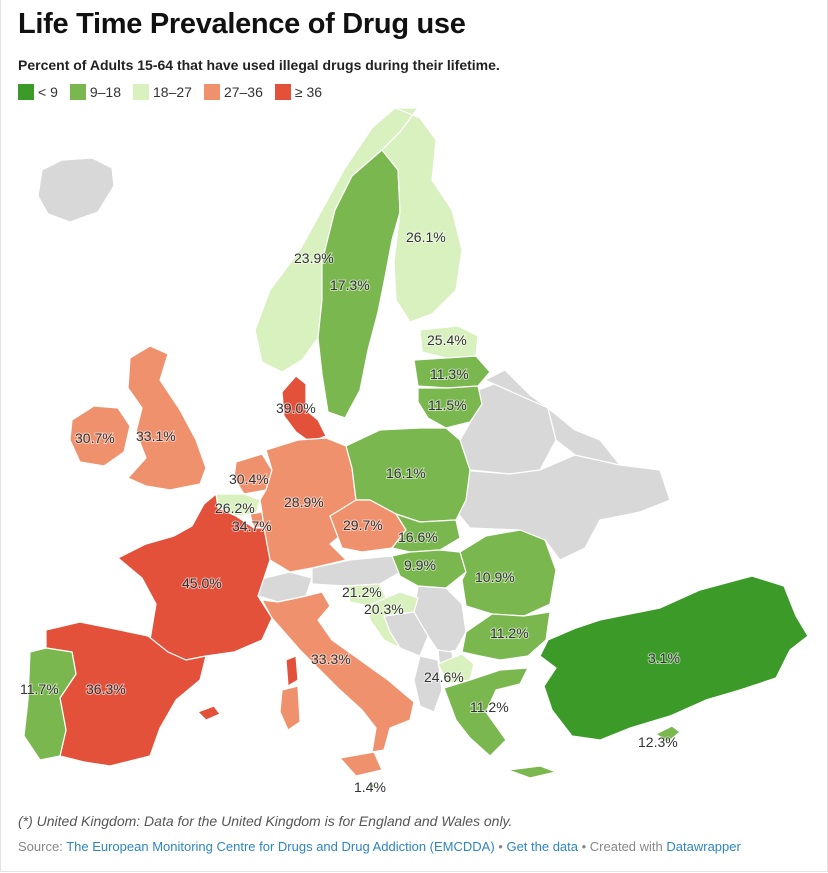 The width and height of the screenshot is (828, 873). What do you see at coordinates (308, 92) in the screenshot?
I see `legend-label: ≥ 36` at bounding box center [308, 92].